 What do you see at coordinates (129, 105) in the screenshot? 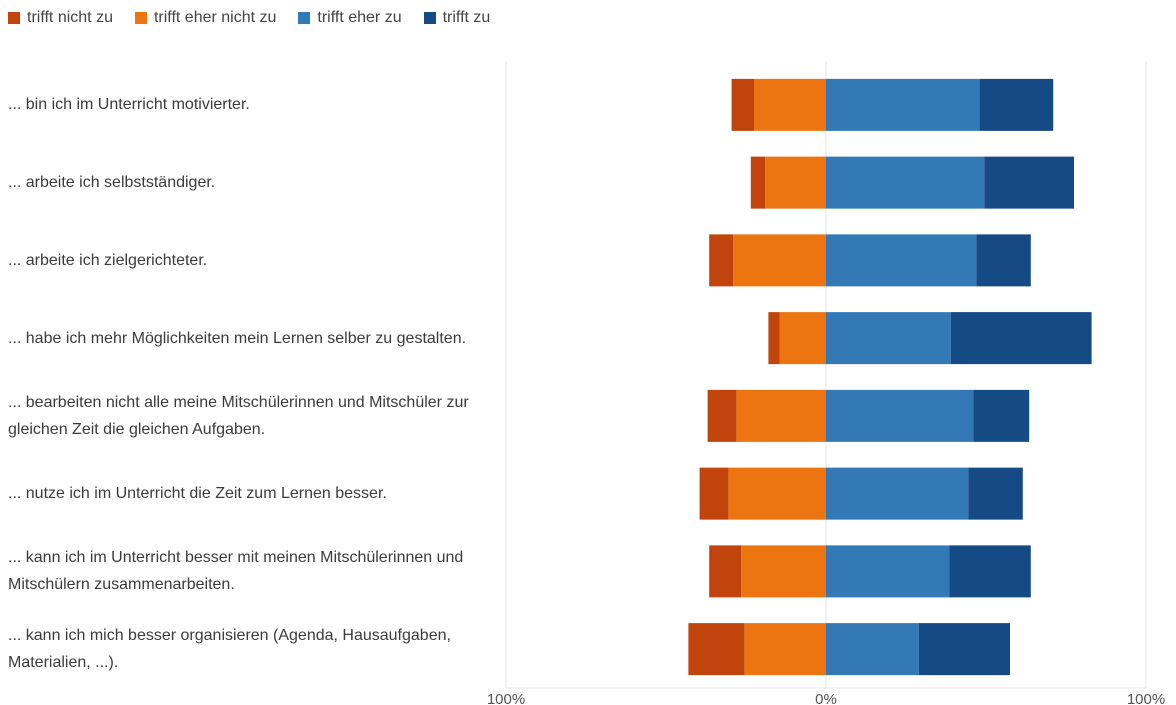
I see `category-label-0: ... bin ich im Unterricht motivierter.` at bounding box center [129, 105].